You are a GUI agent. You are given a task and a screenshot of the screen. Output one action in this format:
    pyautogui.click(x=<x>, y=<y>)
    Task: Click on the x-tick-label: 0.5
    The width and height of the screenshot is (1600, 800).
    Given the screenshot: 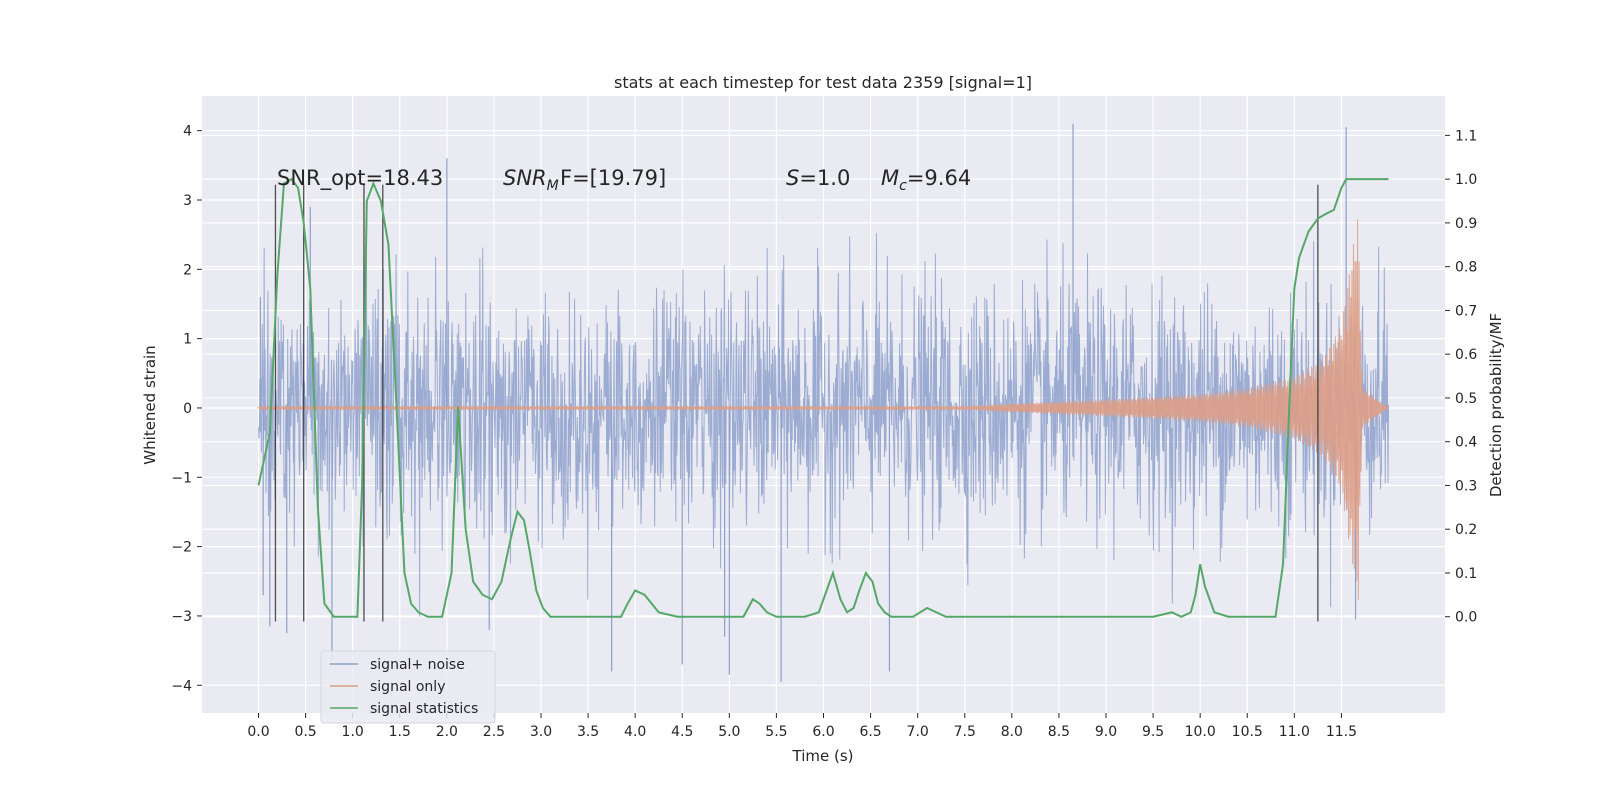 What is the action you would take?
    pyautogui.click(x=305, y=732)
    